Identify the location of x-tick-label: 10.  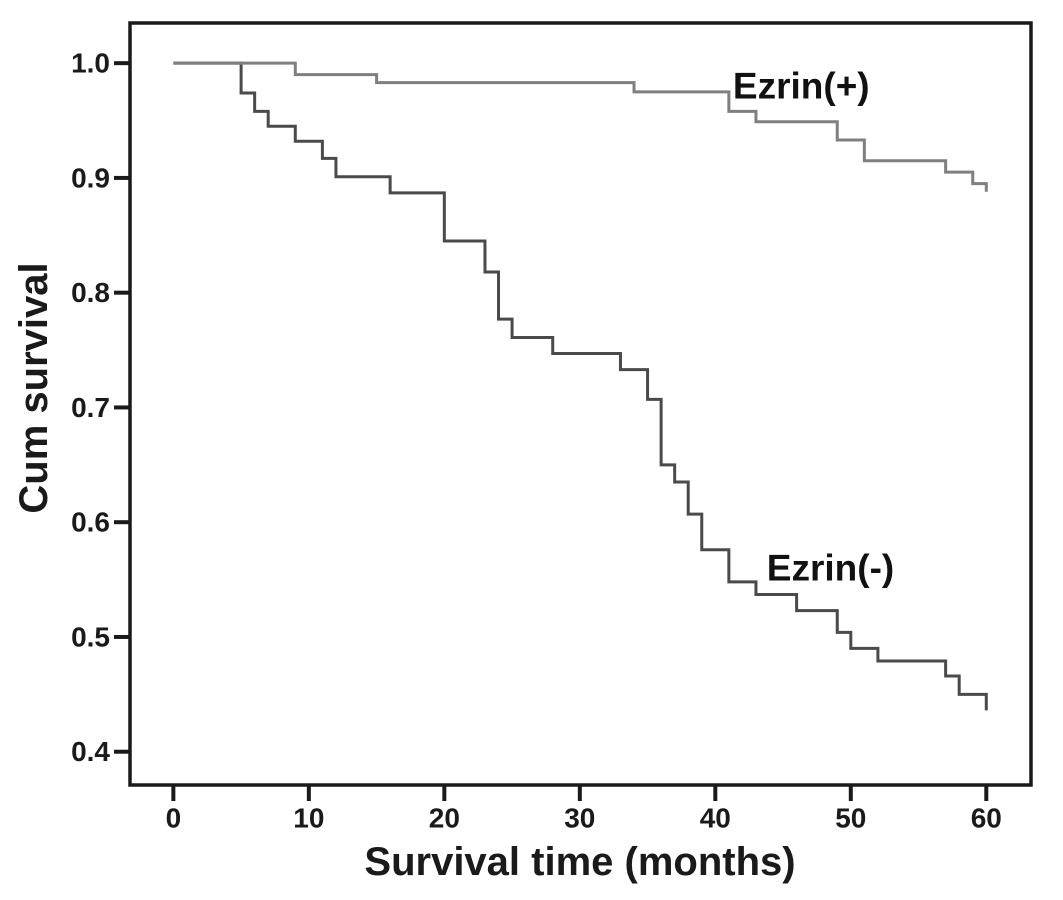
(308, 818).